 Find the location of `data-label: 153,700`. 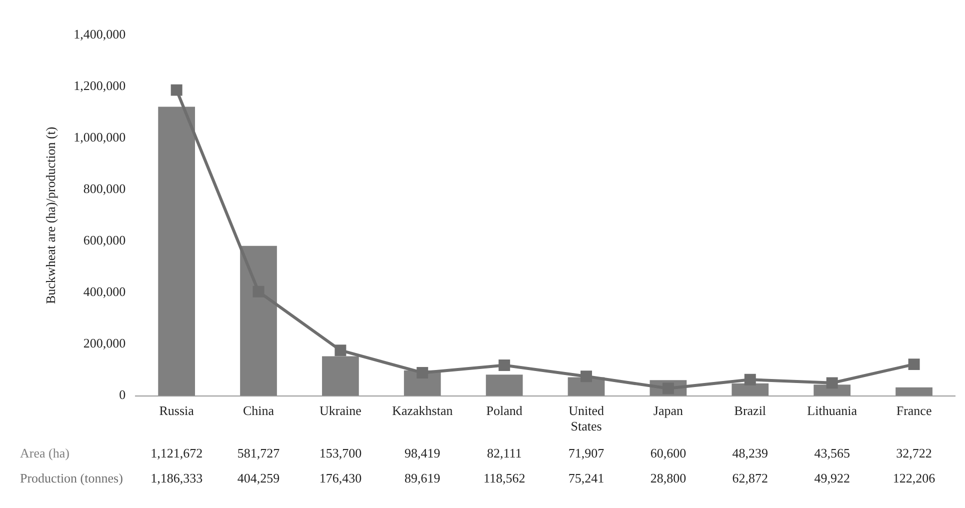

data-label: 153,700 is located at coordinates (340, 452).